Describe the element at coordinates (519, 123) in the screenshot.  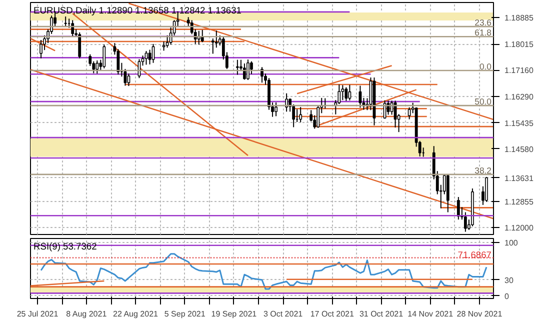
I see `y-tick-label: 1.15435` at that location.